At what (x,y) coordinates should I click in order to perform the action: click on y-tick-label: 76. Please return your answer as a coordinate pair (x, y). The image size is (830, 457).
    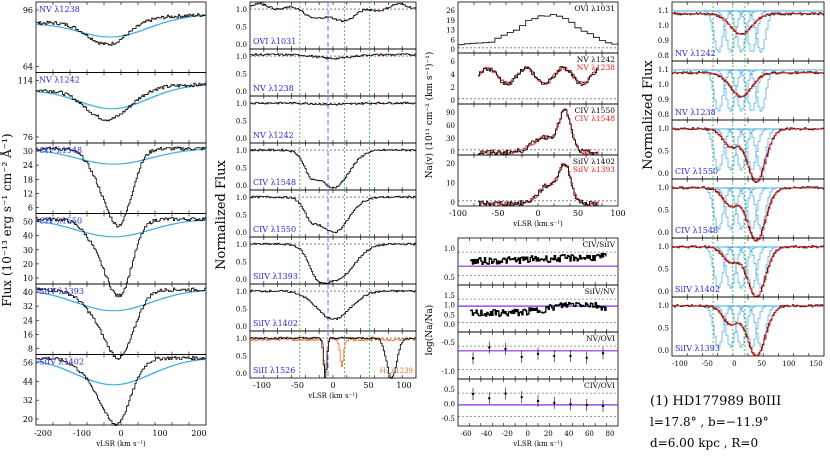
    Looking at the image, I should click on (28, 137).